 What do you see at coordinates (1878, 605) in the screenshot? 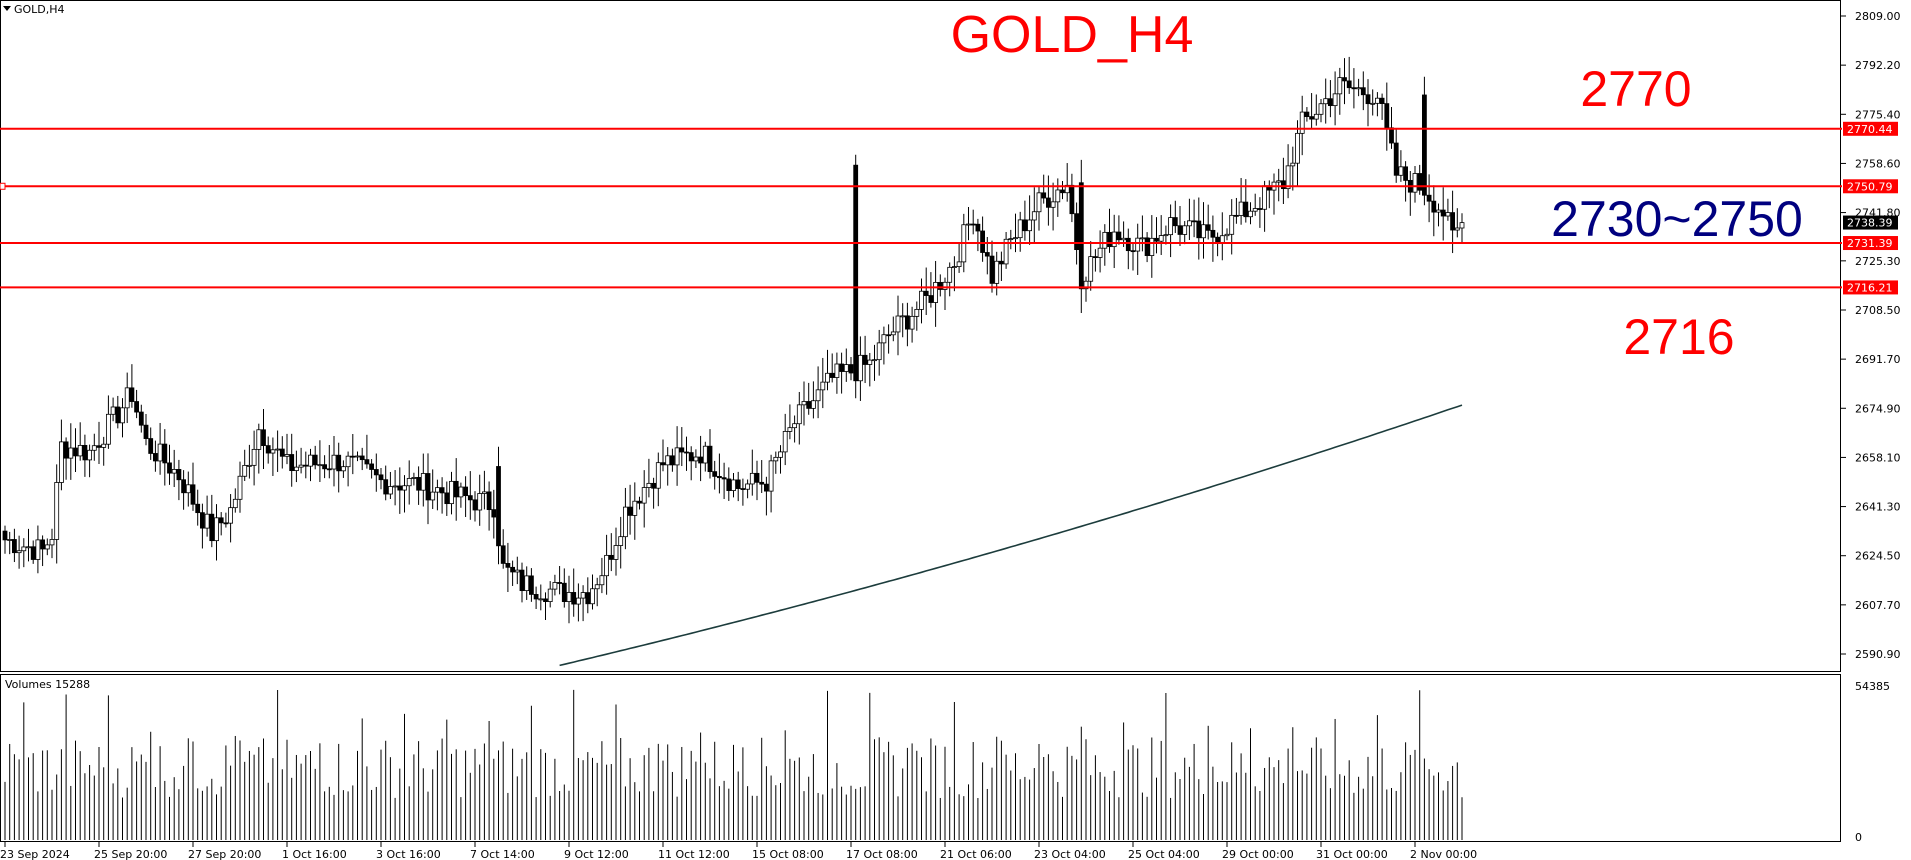
I see `price-tick-label: 2607.70` at bounding box center [1878, 605].